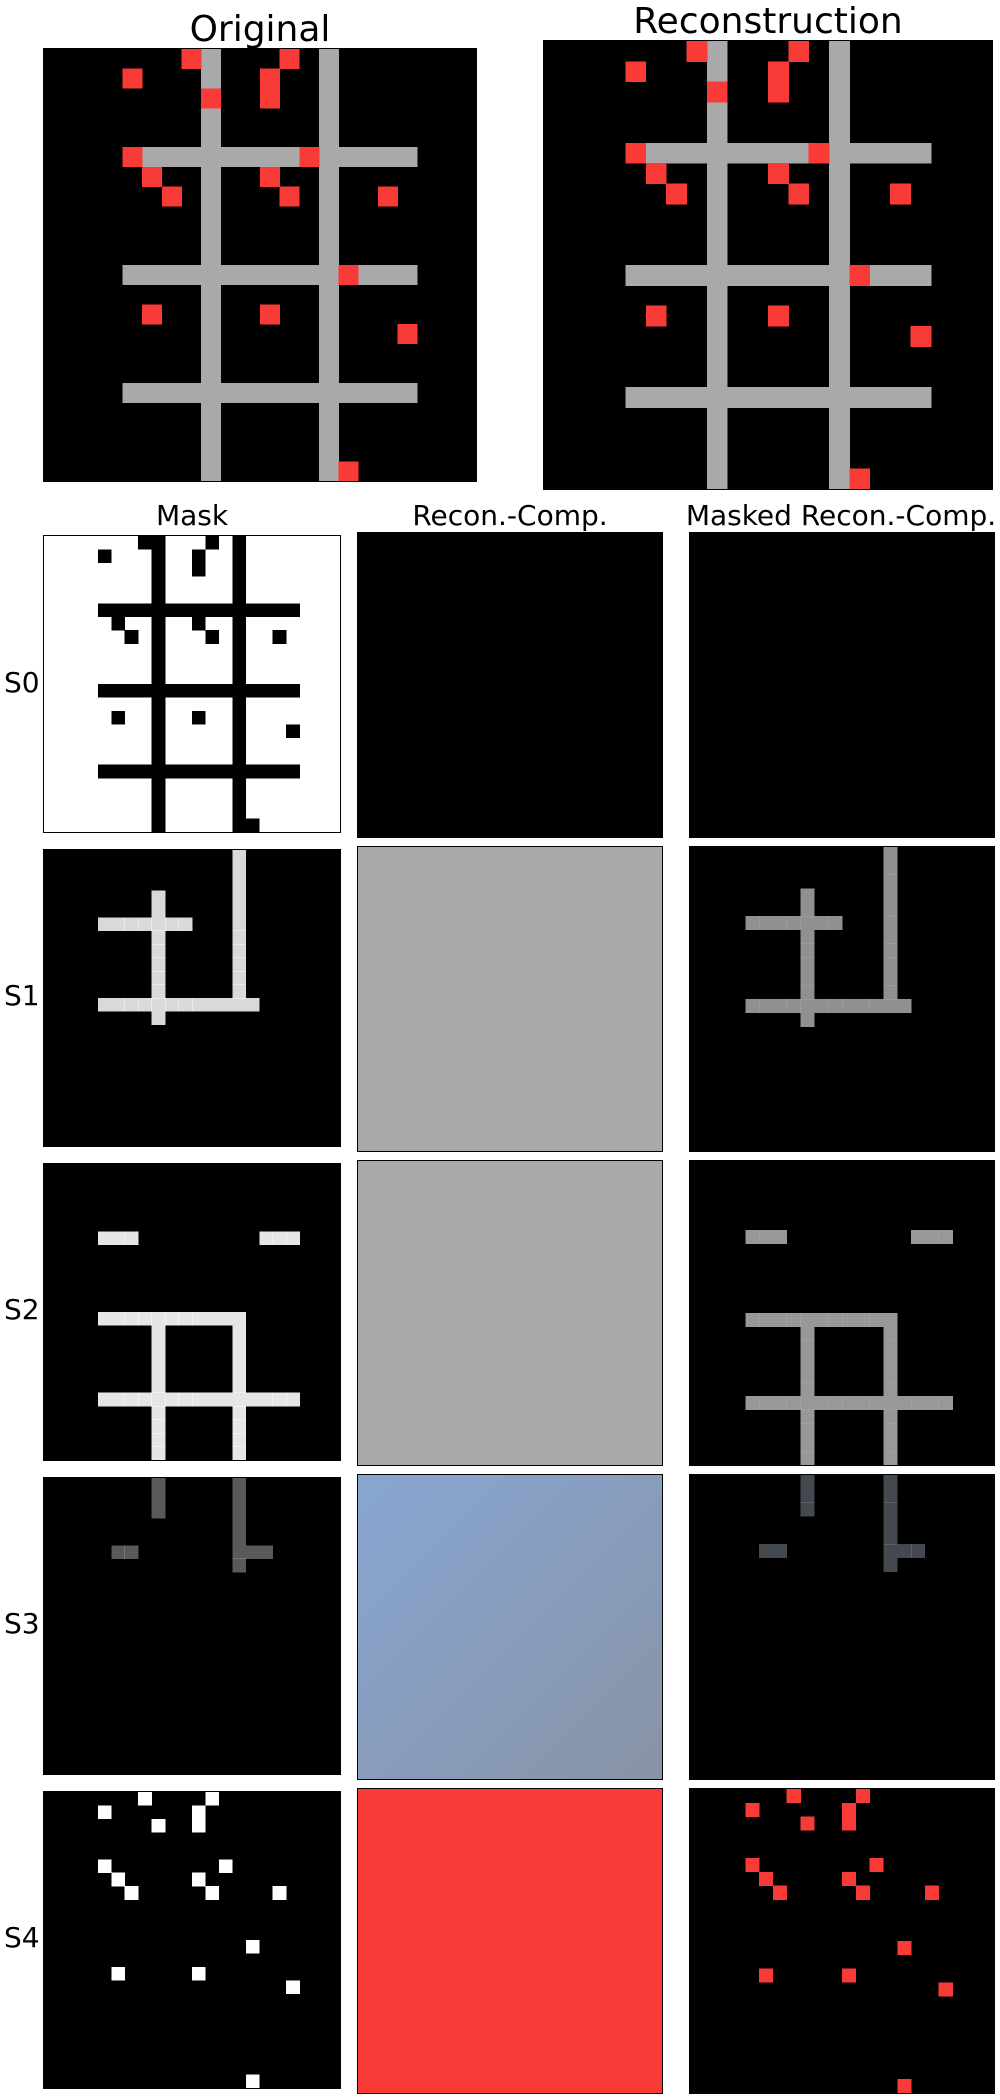  Describe the element at coordinates (22, 1937) in the screenshot. I see `row-label-s4: S4` at that location.